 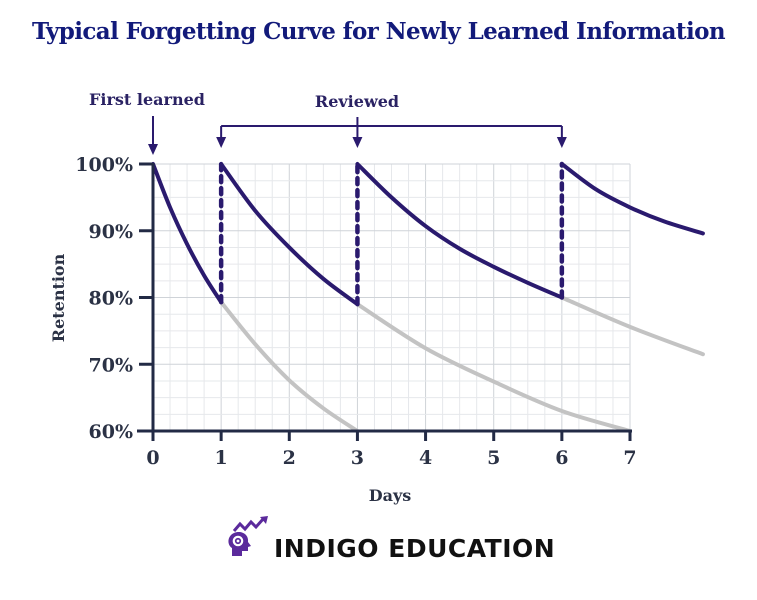 What do you see at coordinates (357, 458) in the screenshot?
I see `x-tick-label: 3` at bounding box center [357, 458].